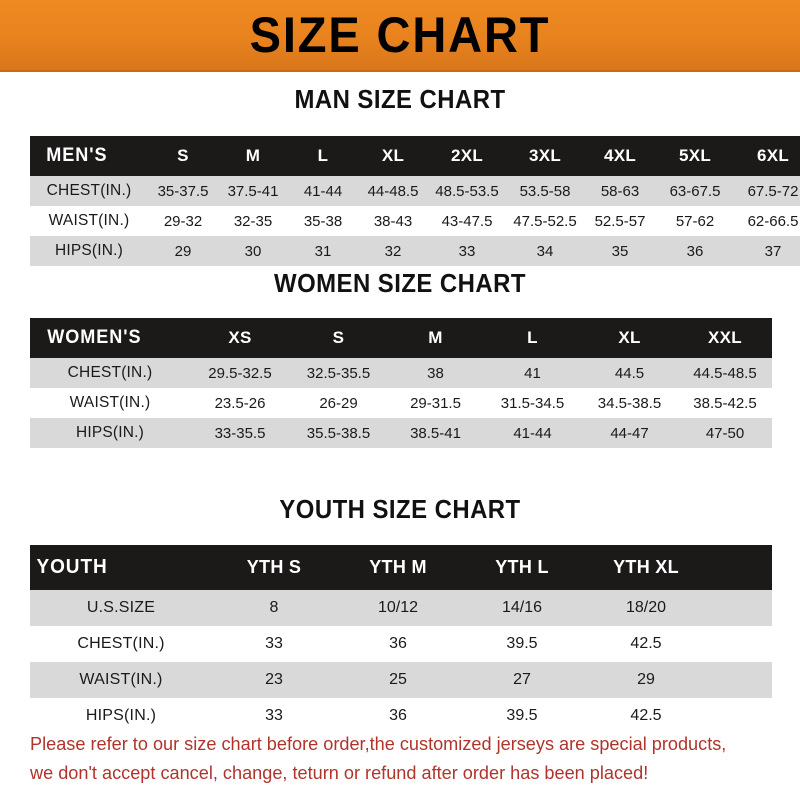 The width and height of the screenshot is (800, 800). What do you see at coordinates (183, 251) in the screenshot?
I see `men-cell: 29` at bounding box center [183, 251].